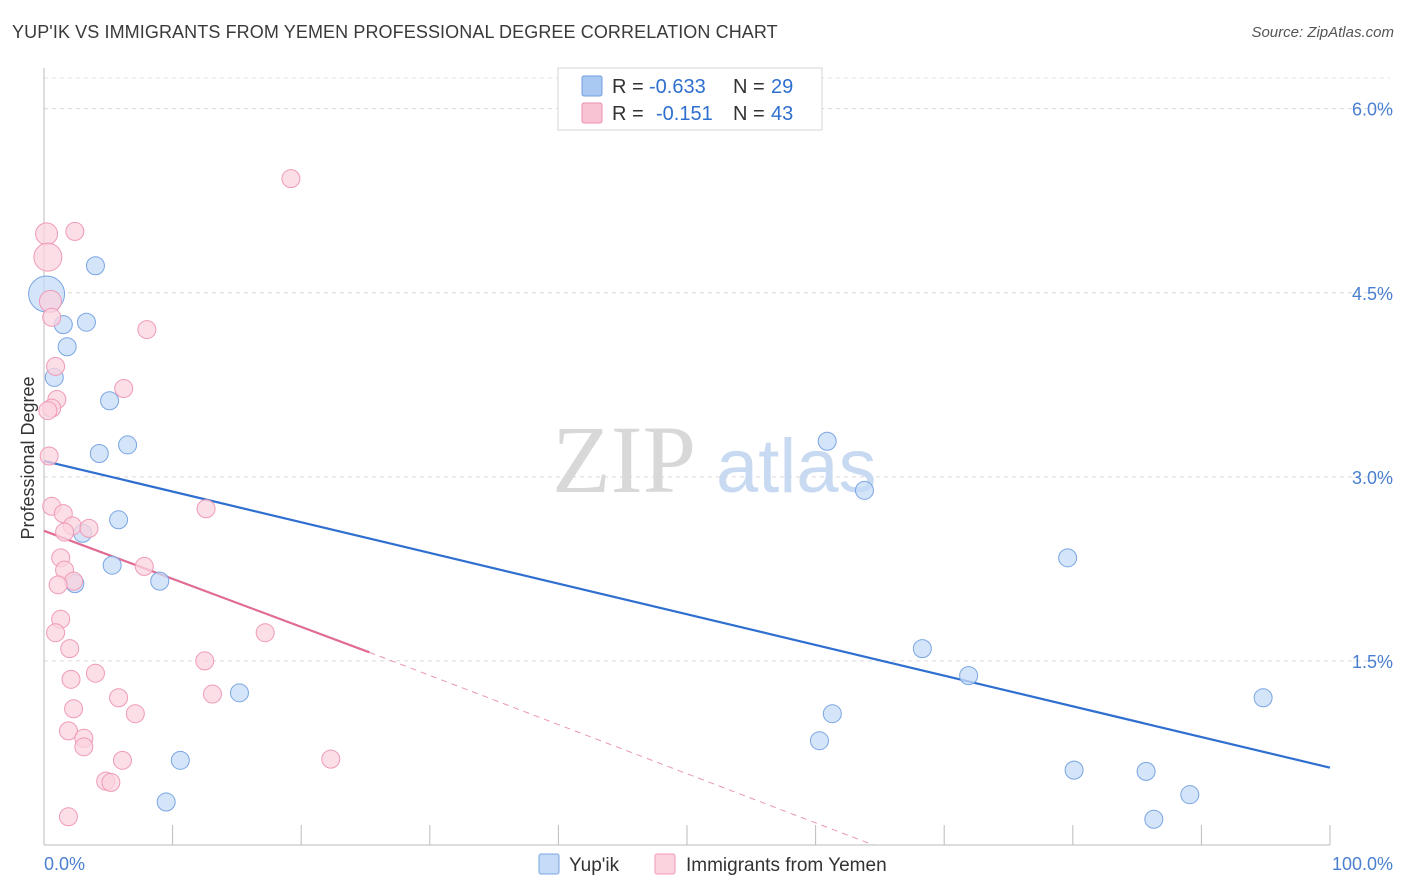  What do you see at coordinates (1372, 478) in the screenshot?
I see `y-tick-label: 3.0%` at bounding box center [1372, 478].